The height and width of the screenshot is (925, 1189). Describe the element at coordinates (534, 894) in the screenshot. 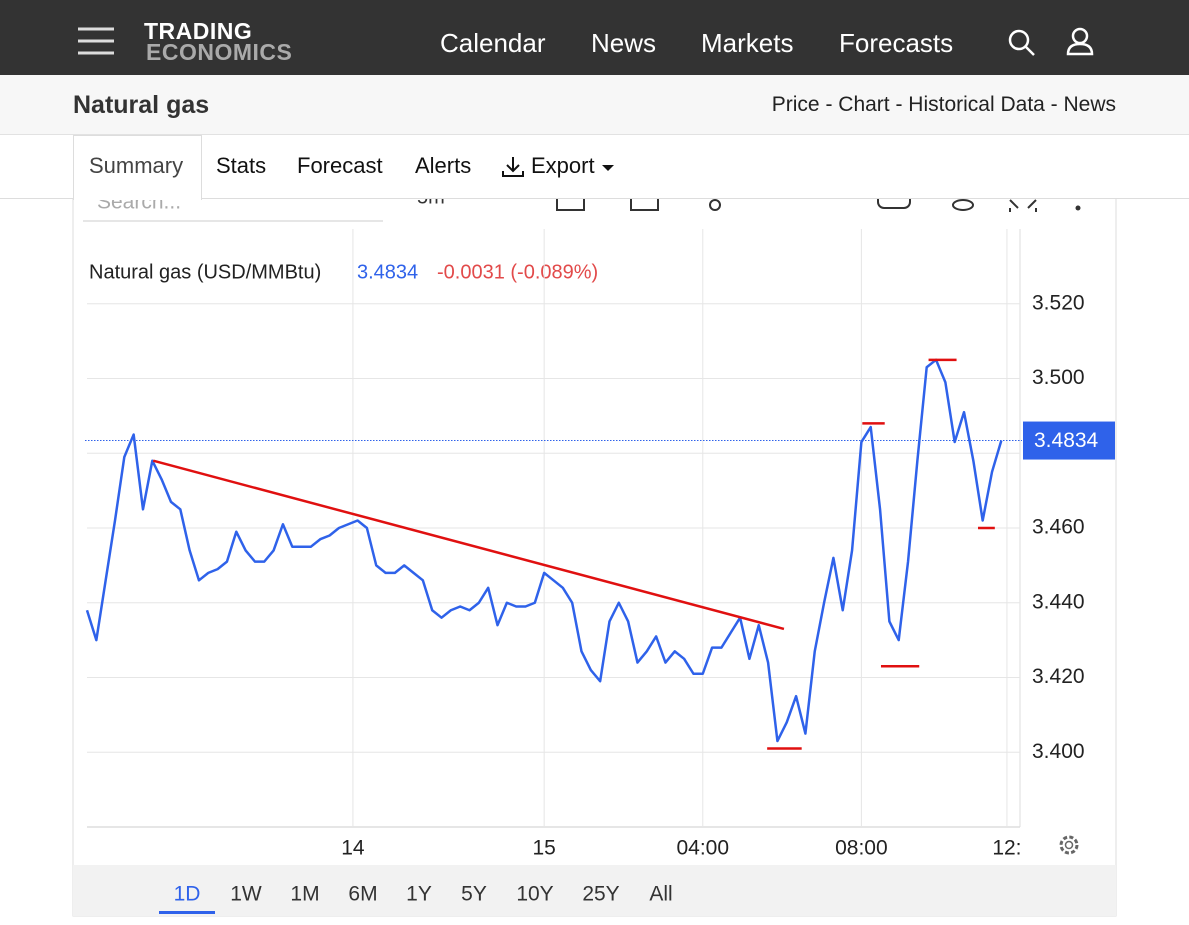

I see `range-button: 10Y` at that location.